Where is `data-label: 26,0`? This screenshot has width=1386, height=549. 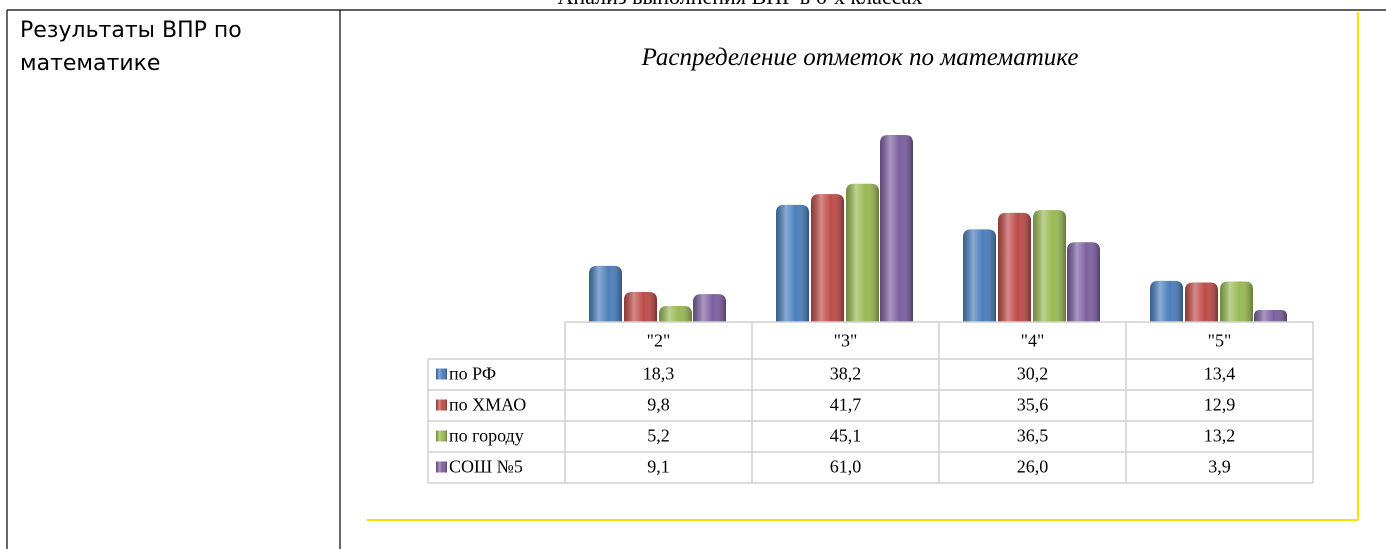
data-label: 26,0 is located at coordinates (1033, 467).